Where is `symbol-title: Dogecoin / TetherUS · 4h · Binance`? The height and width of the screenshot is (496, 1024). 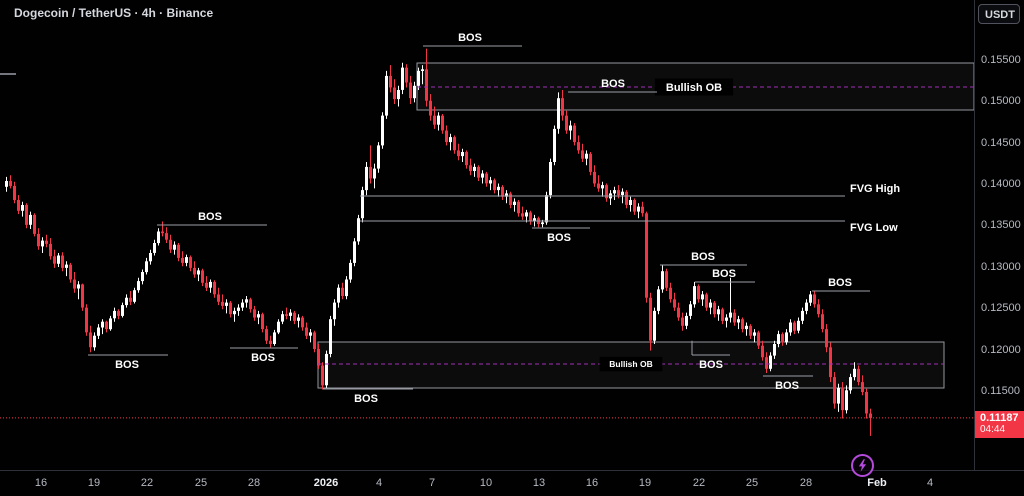 symbol-title: Dogecoin / TetherUS · 4h · Binance is located at coordinates (114, 13).